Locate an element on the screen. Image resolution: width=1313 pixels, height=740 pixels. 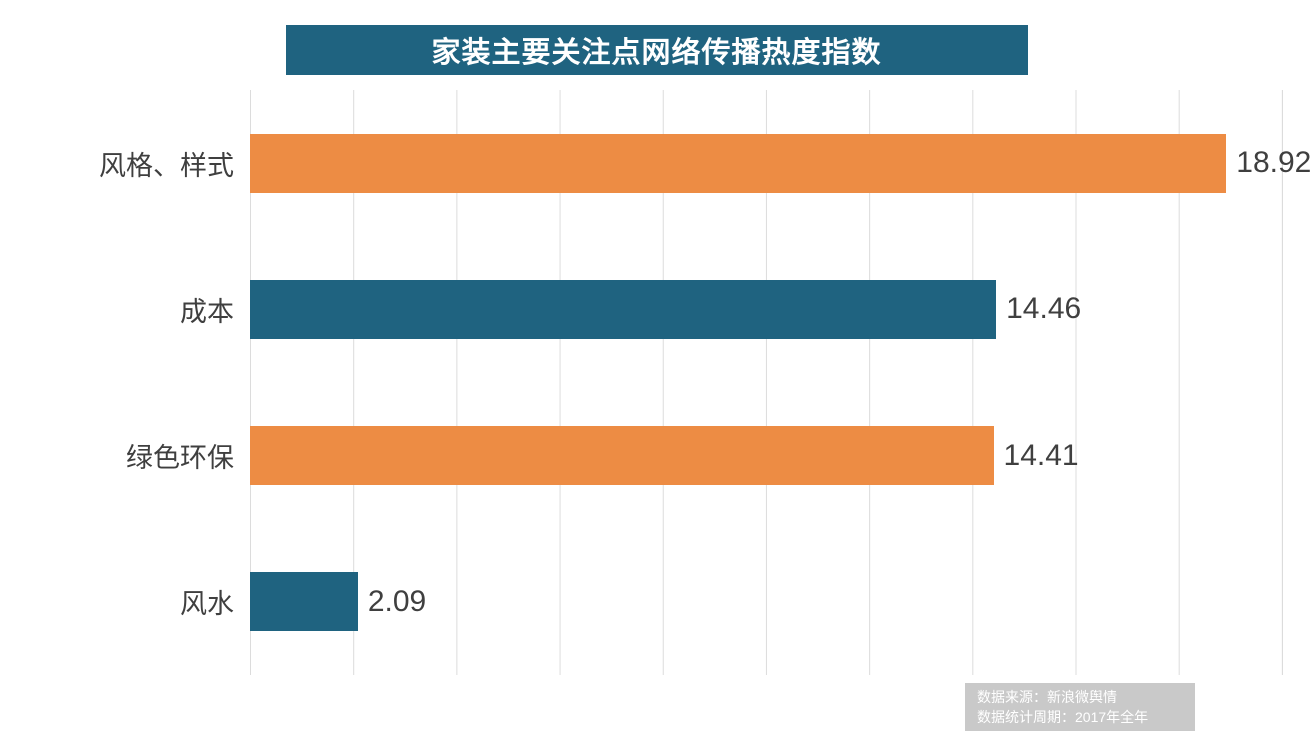
chart-title: 家装主要关注点网络传播热度指数 is located at coordinates (656, 53).